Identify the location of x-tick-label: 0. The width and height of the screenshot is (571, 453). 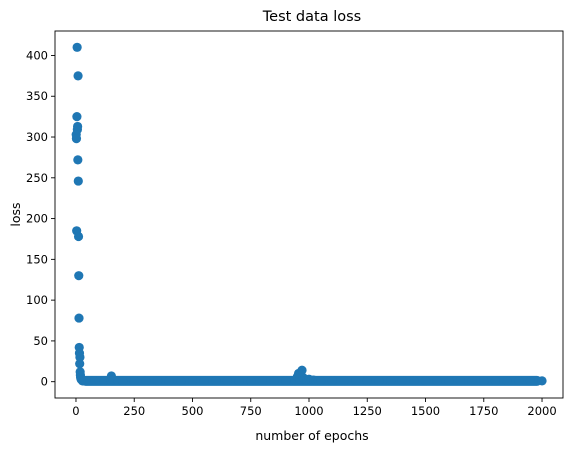
(75, 411).